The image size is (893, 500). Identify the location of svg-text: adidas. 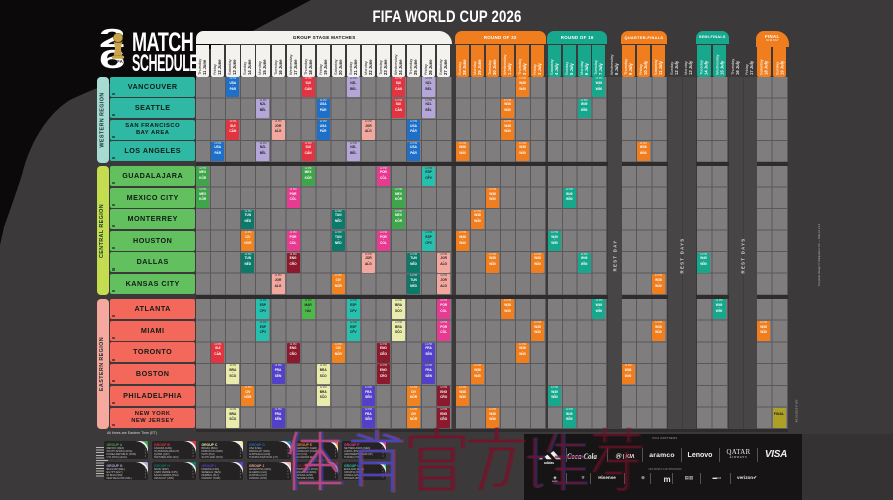
(549, 462).